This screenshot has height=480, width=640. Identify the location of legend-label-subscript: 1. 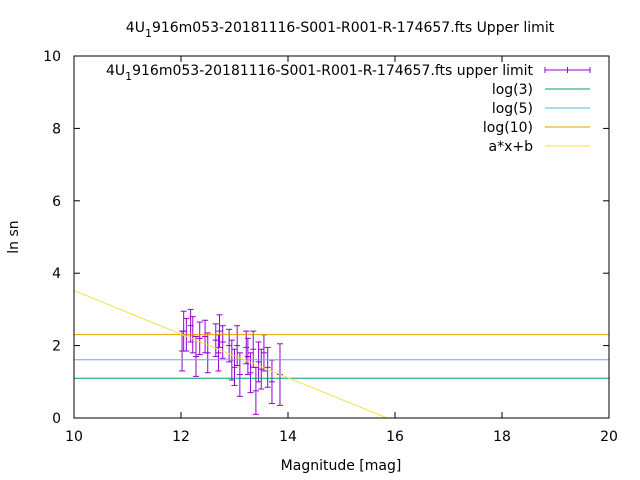
(128, 76).